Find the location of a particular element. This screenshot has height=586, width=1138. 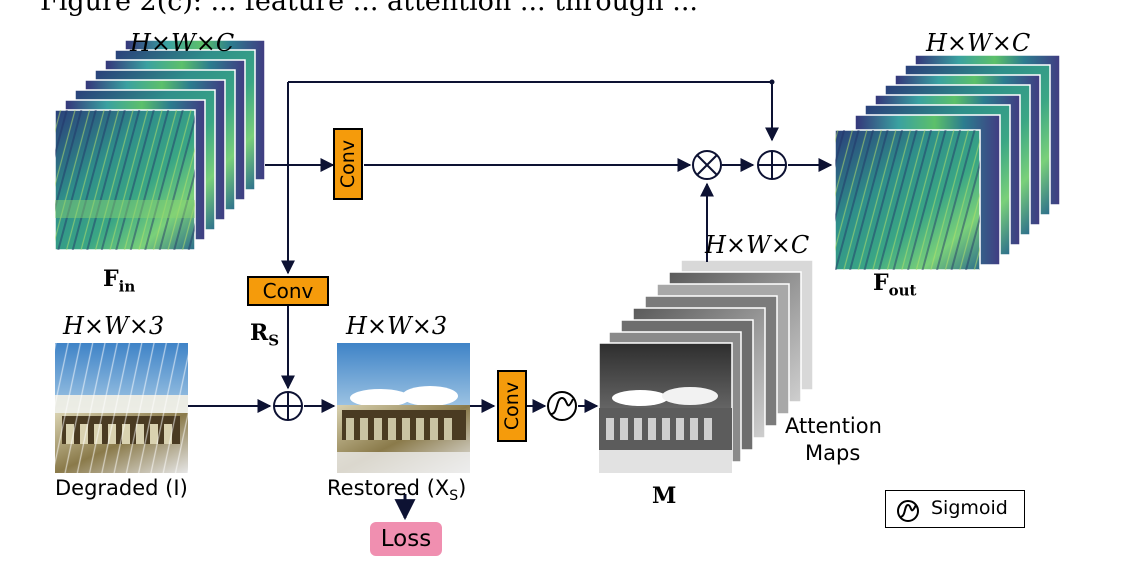

rs-label: RS is located at coordinates (265, 335).